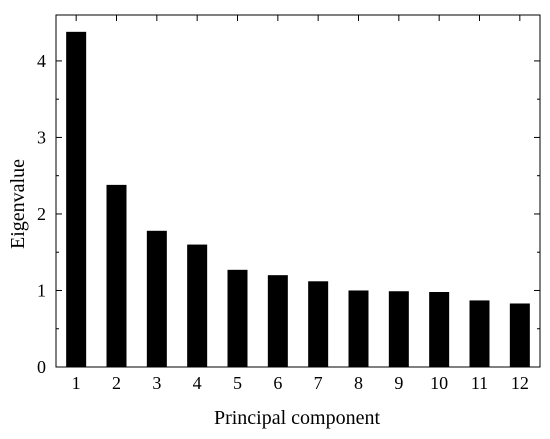  I want to click on y-tick-label-0: 0, so click(41, 367).